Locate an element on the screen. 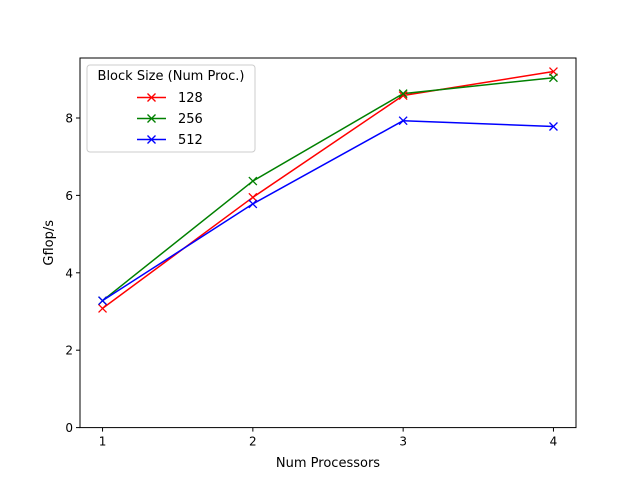 The height and width of the screenshot is (480, 640). legend-title: Block Size (Num Proc.) is located at coordinates (171, 76).